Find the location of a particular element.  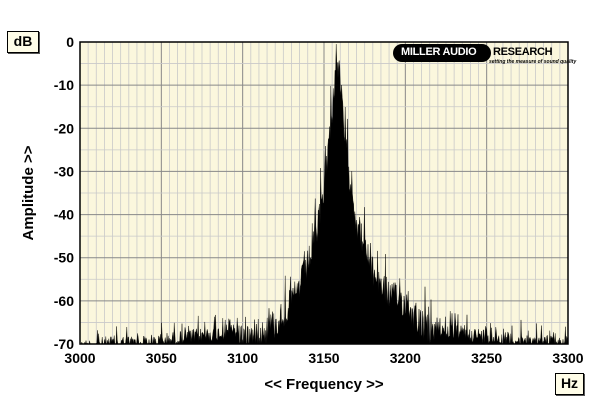

y-tick-label: -30 is located at coordinates (64, 171).